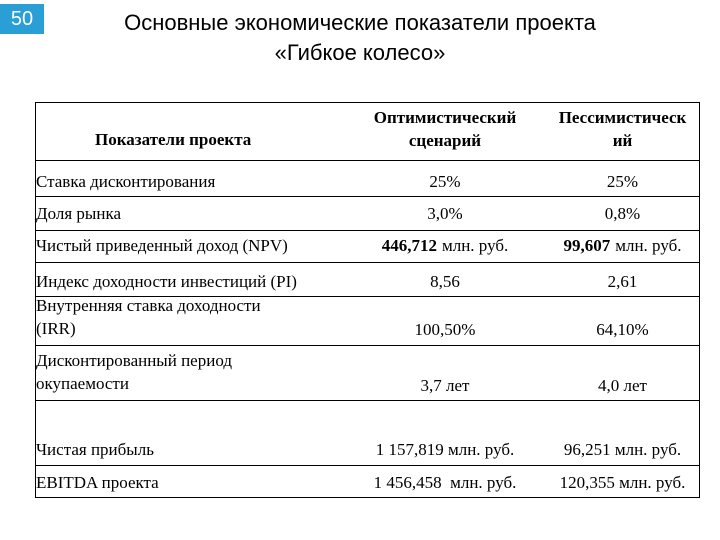 The image size is (720, 540). I want to click on row-label: Доля рынка, so click(78, 213).